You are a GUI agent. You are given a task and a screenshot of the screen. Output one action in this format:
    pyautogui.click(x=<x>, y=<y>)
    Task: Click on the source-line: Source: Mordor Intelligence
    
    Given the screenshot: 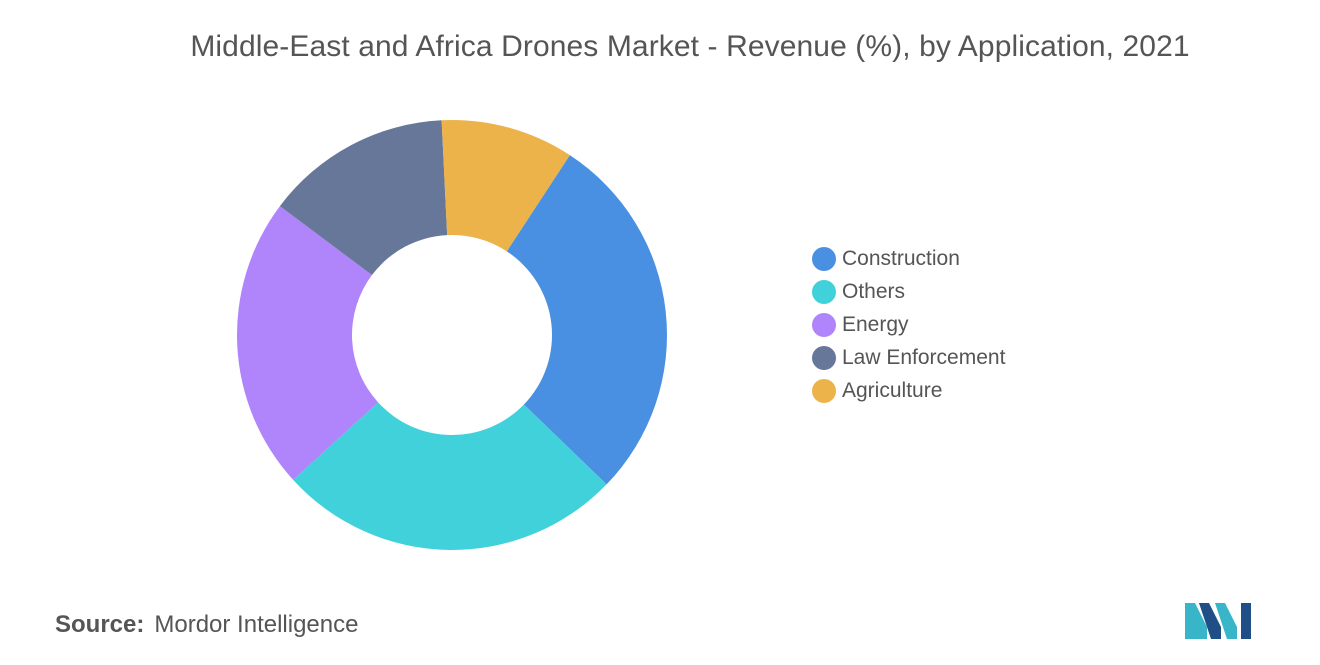 What is the action you would take?
    pyautogui.click(x=206, y=625)
    